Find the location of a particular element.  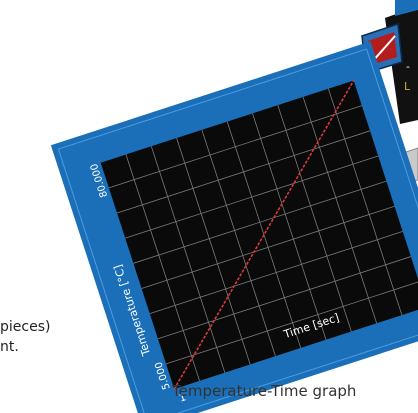

side-text-line-2: nt. is located at coordinates (9, 347).